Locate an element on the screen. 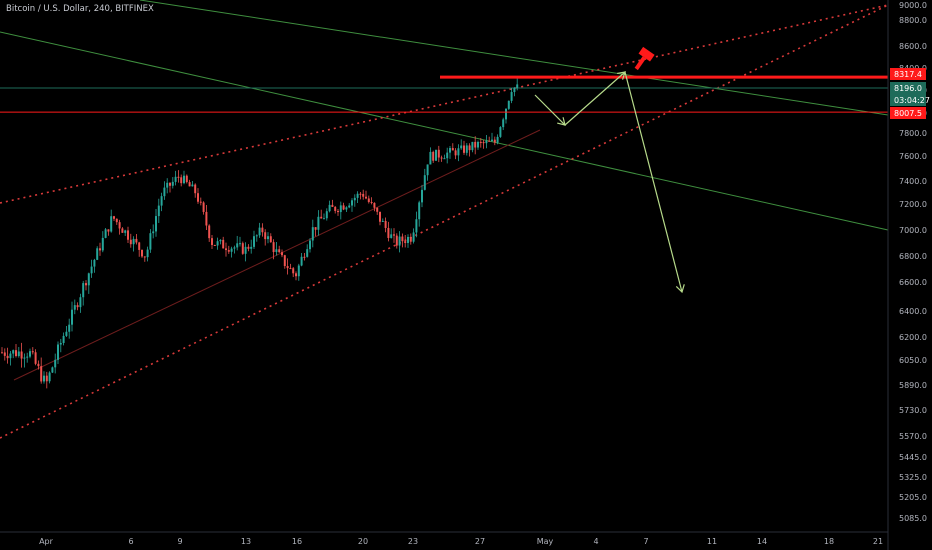  y-tick-label: 7000.0 is located at coordinates (913, 230).